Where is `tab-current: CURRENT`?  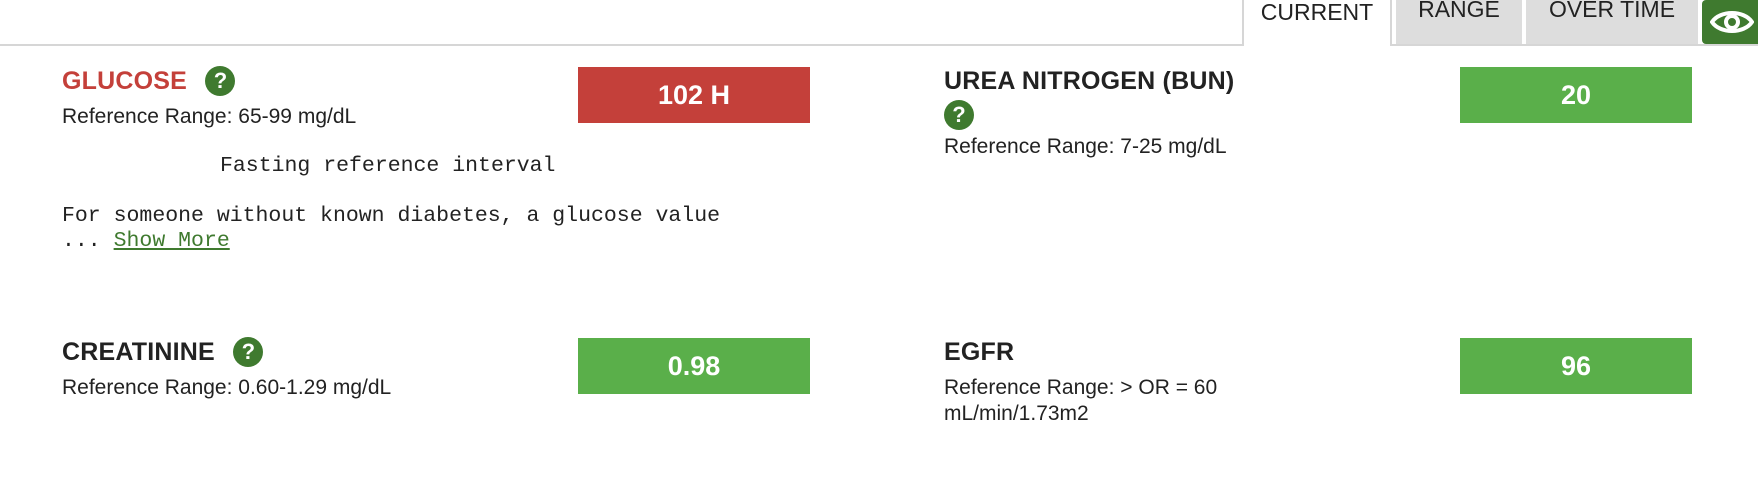 tab-current: CURRENT is located at coordinates (1317, 23).